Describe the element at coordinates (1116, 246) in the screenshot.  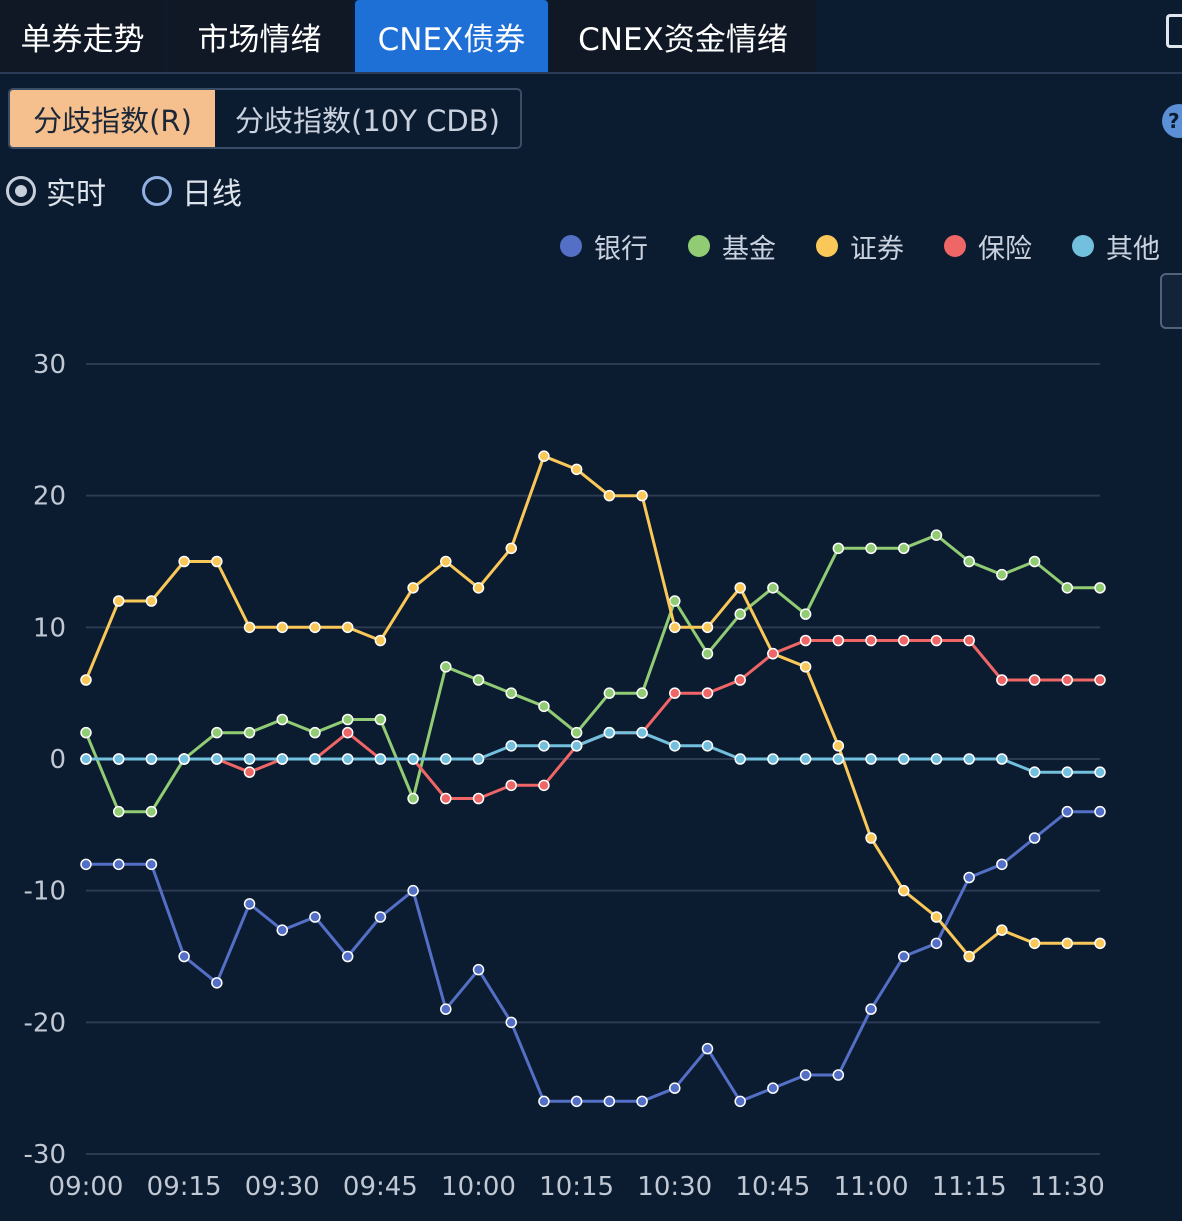
I see `legend-item-other: 其他` at that location.